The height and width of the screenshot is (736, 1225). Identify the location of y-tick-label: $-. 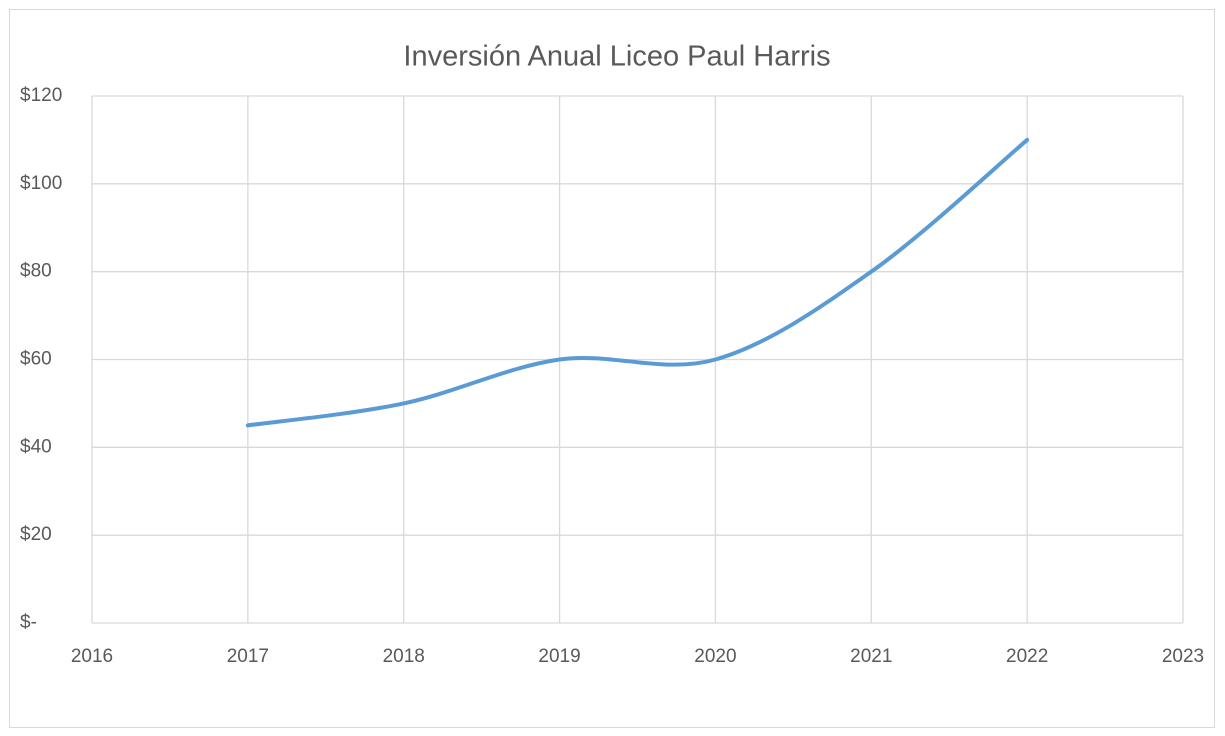
(28, 622).